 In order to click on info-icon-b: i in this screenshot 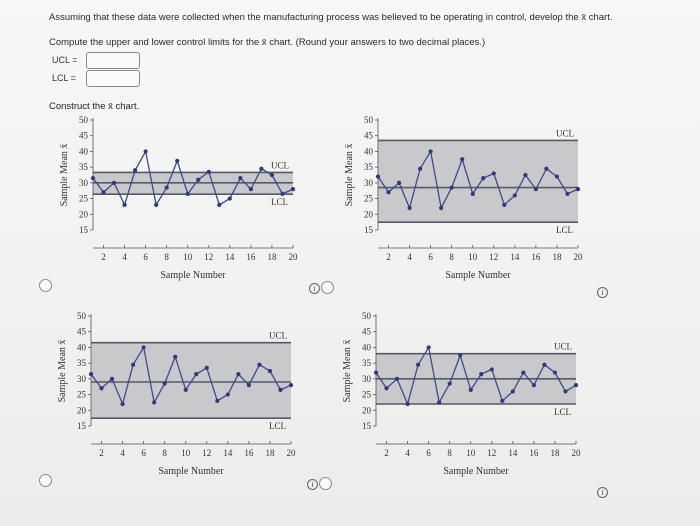, I will do `click(602, 292)`.